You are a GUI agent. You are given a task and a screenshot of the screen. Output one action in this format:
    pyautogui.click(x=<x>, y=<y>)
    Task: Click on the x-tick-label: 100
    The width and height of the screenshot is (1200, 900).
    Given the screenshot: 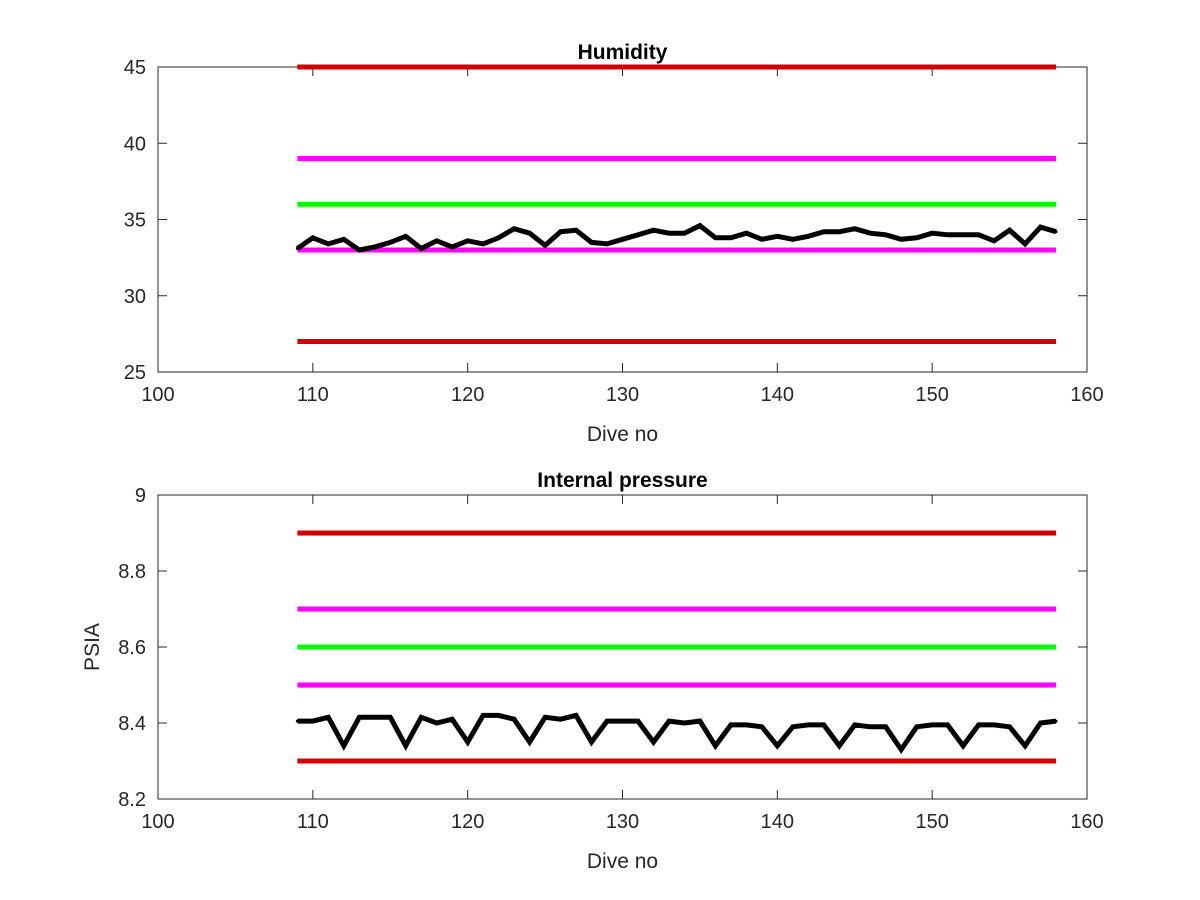 What is the action you would take?
    pyautogui.click(x=157, y=822)
    